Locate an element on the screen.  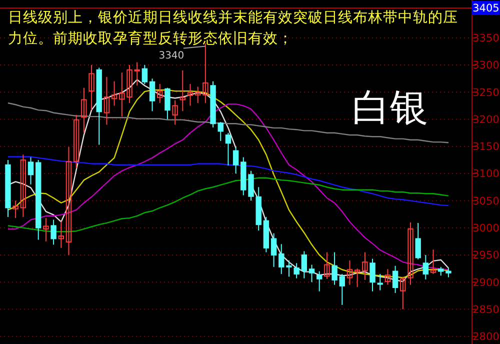
y-tick-label: 3000 is located at coordinates (486, 228).